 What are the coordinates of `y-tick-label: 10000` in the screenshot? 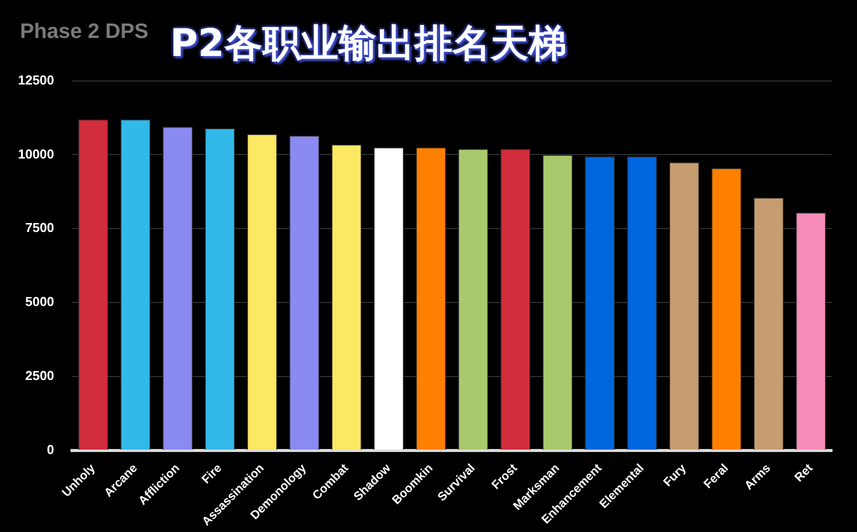 It's located at (36, 154).